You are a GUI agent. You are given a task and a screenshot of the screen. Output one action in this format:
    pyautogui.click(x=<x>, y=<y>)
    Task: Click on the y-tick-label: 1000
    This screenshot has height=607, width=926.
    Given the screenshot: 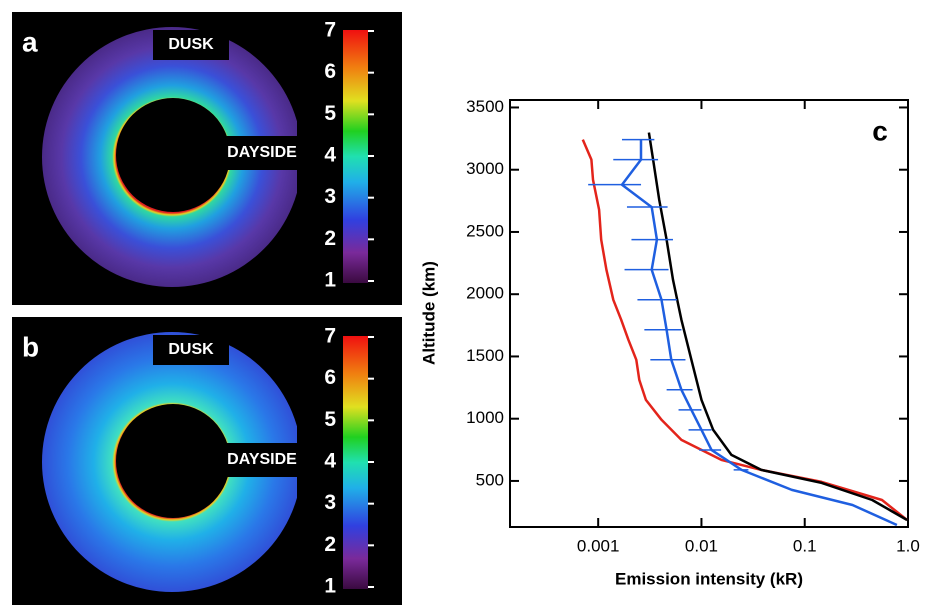 What is the action you would take?
    pyautogui.click(x=485, y=417)
    